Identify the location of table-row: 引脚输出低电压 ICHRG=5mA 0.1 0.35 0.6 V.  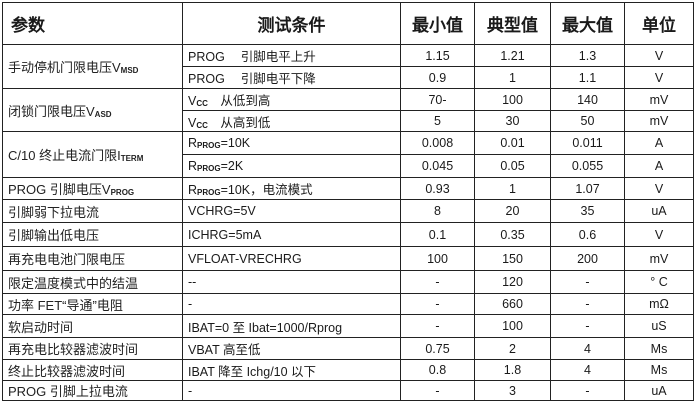
(348, 234).